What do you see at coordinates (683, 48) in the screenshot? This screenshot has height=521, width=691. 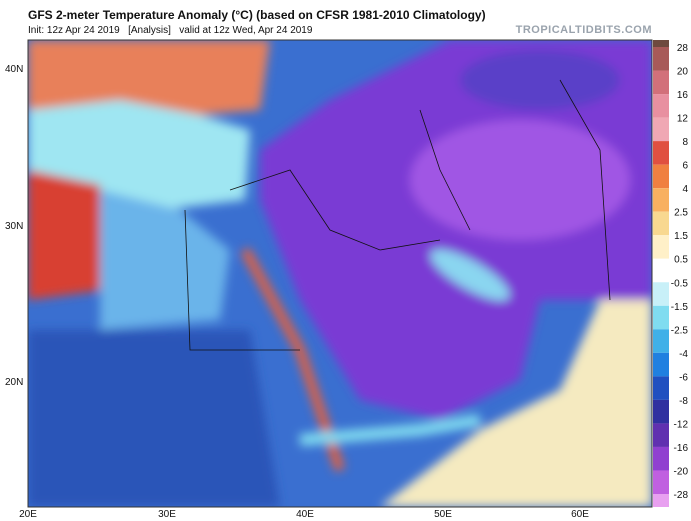 I see `colorbar-label: 28` at bounding box center [683, 48].